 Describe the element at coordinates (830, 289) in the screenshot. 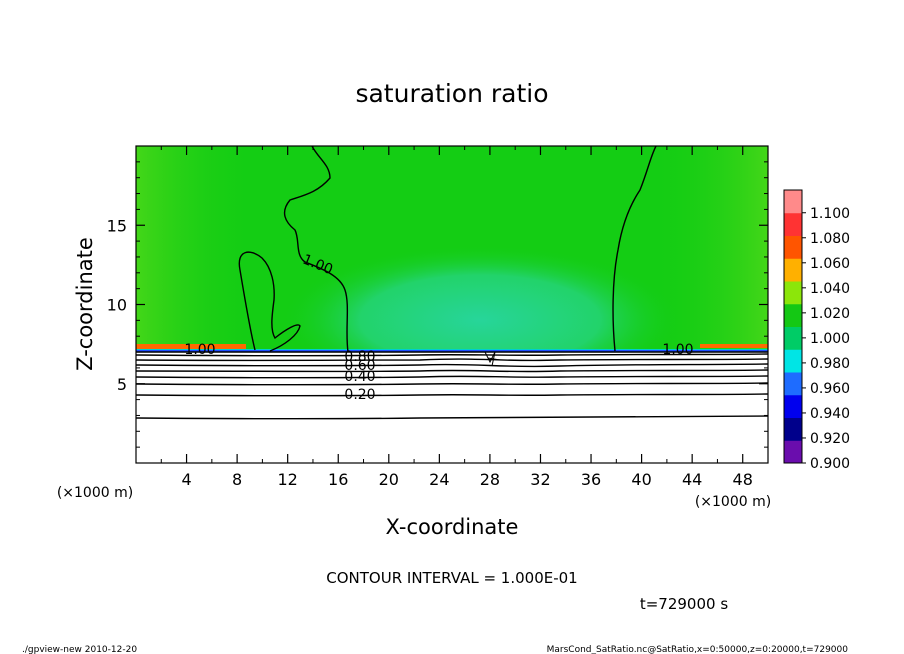

I see `colorbar-label: 1.040` at that location.